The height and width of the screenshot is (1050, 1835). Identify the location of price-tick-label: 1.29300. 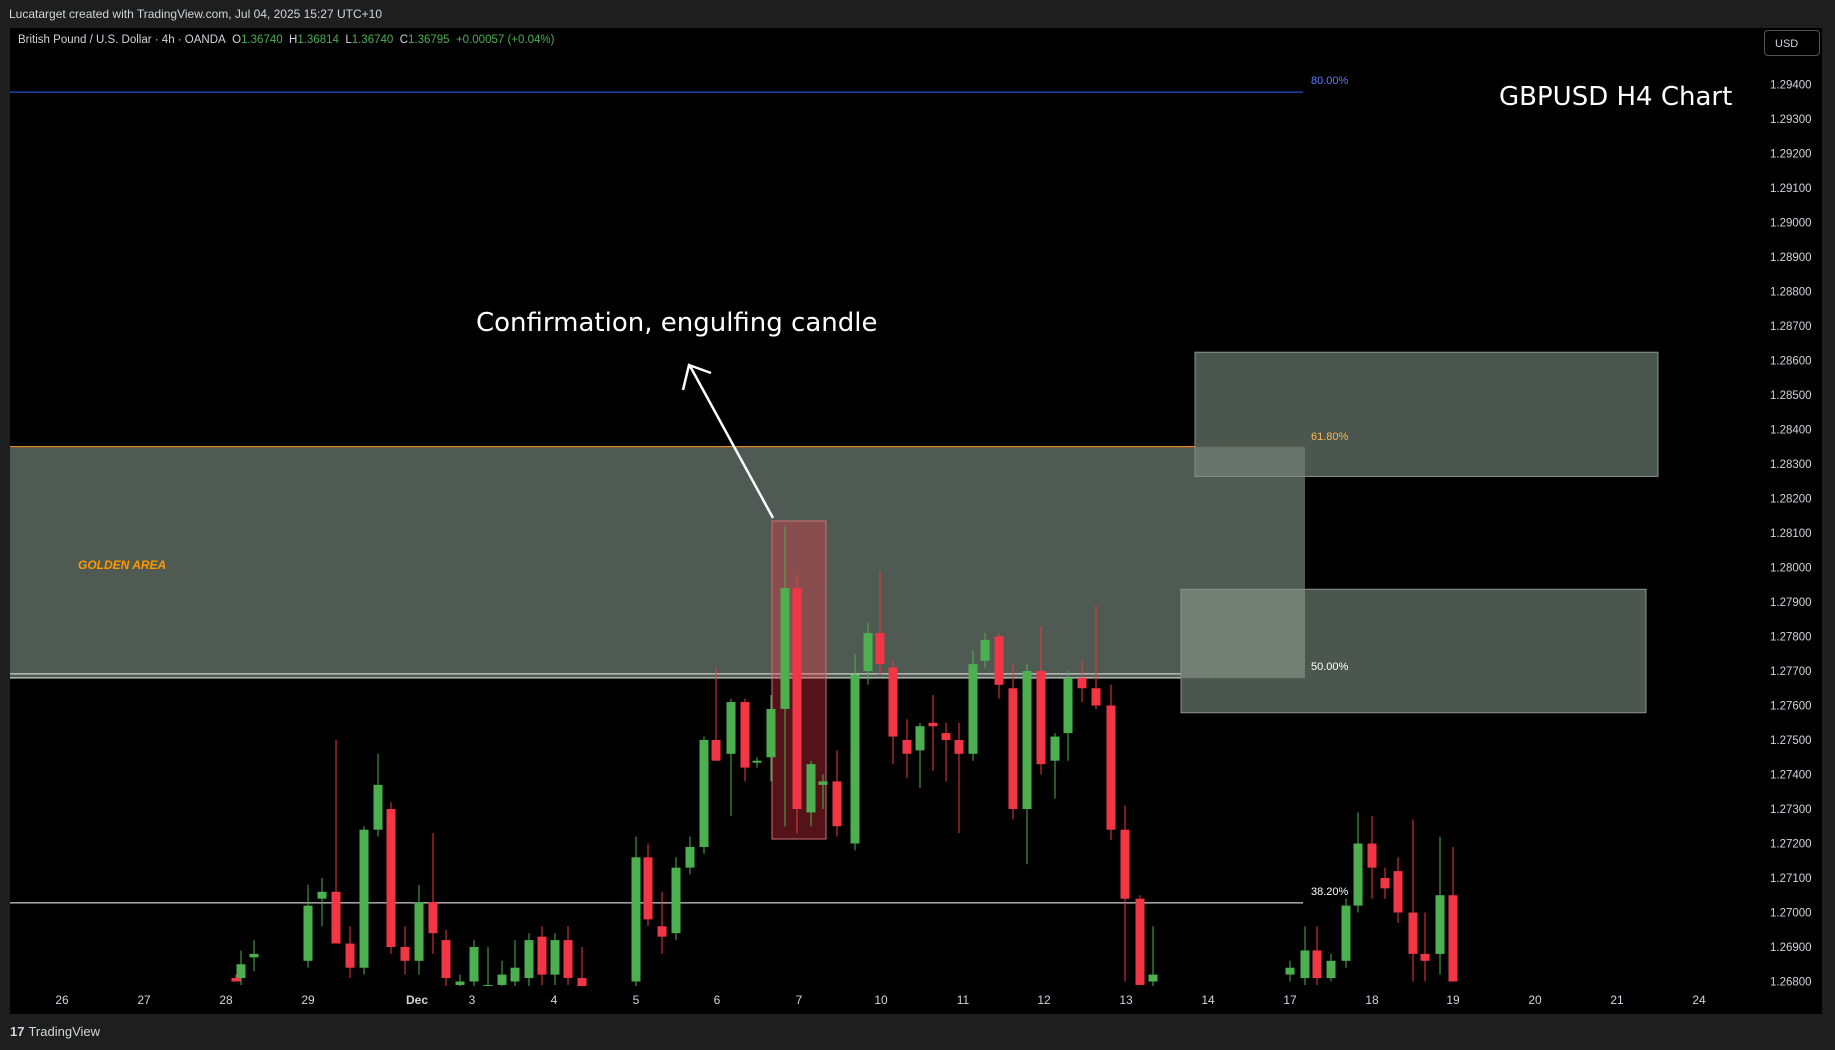
(1791, 120).